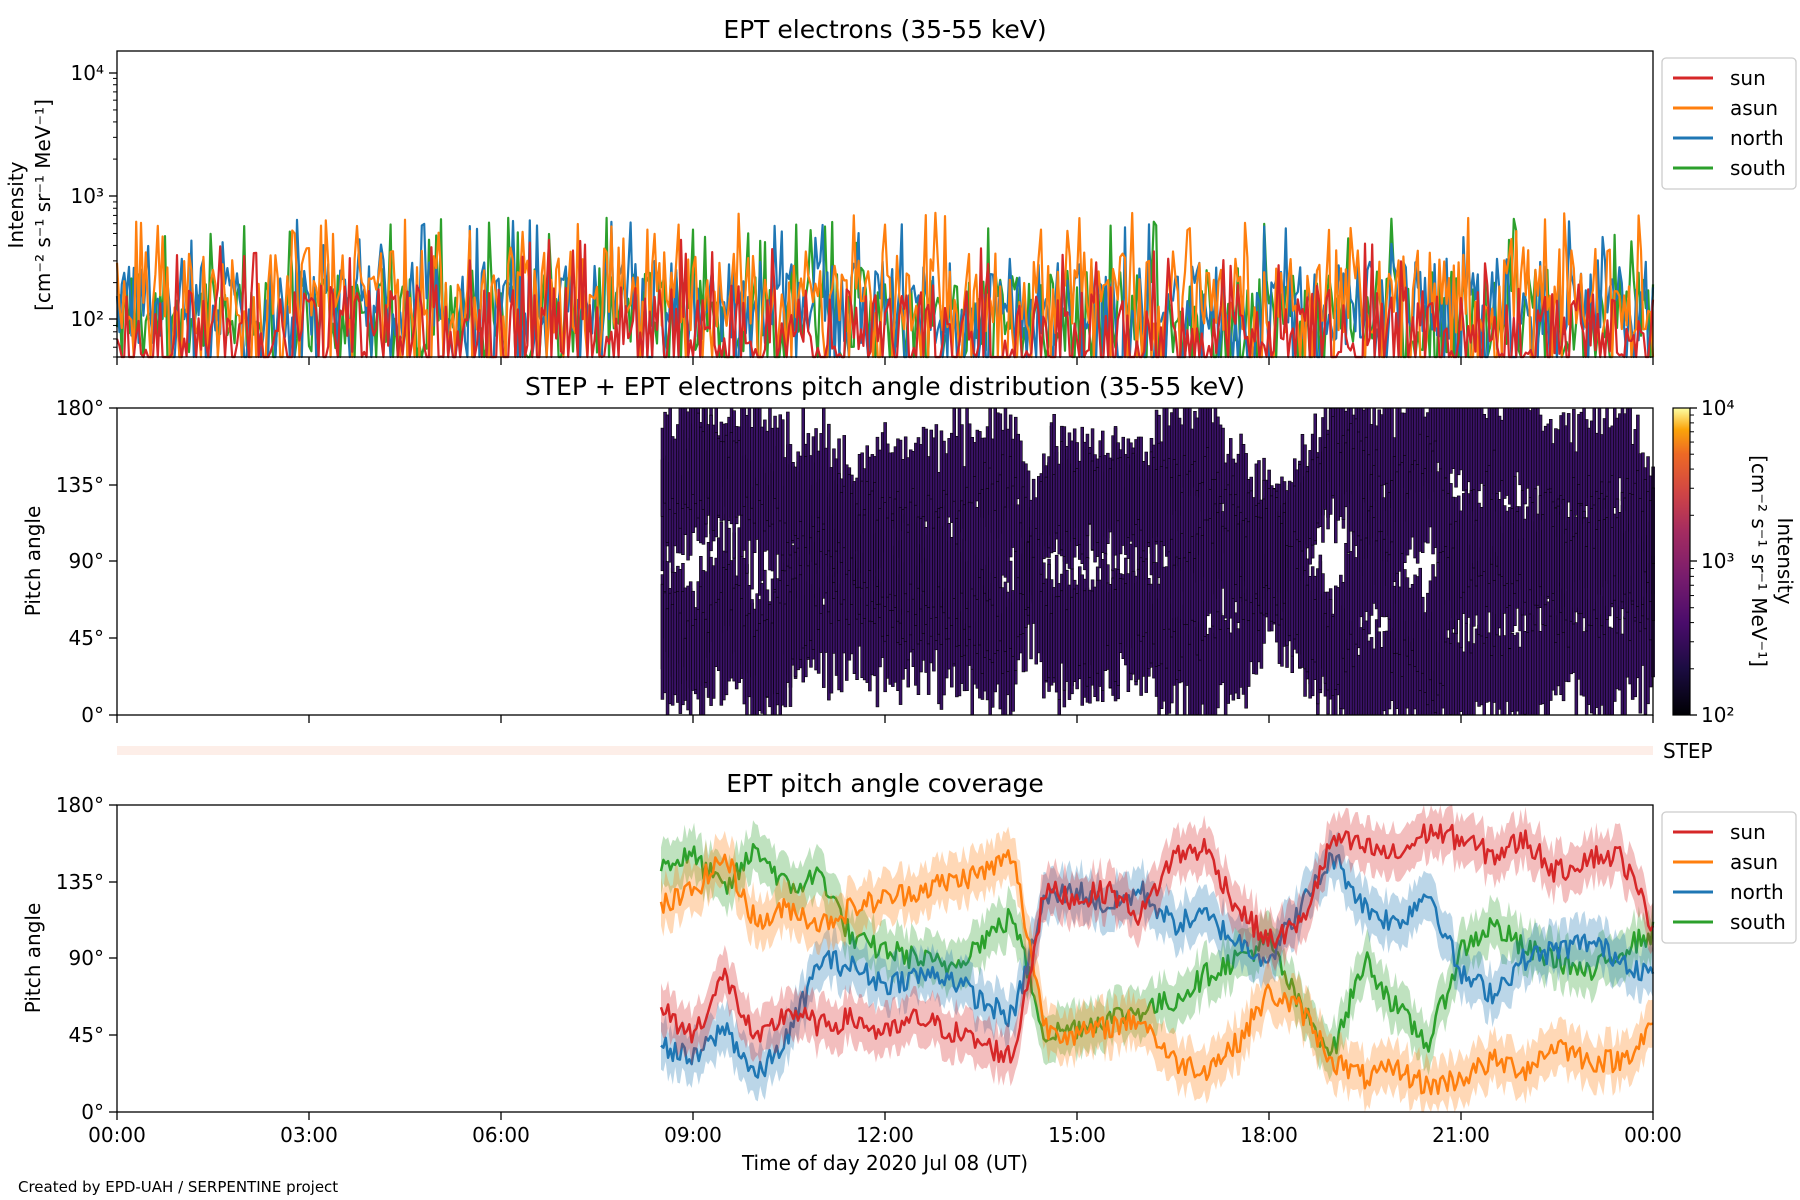 This screenshot has width=1800, height=1200. What do you see at coordinates (1717, 561) in the screenshot?
I see `colorbar-tick-label: 10³` at bounding box center [1717, 561].